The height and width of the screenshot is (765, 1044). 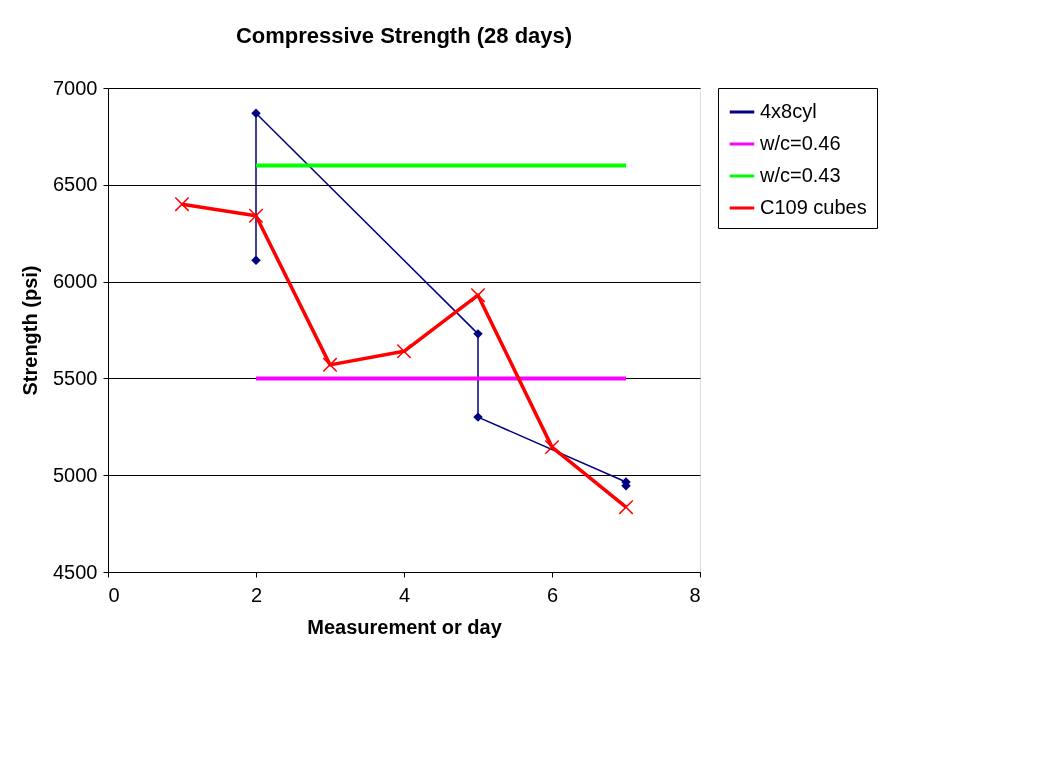 I want to click on x-axis-title: Measurement or day, so click(x=405, y=626).